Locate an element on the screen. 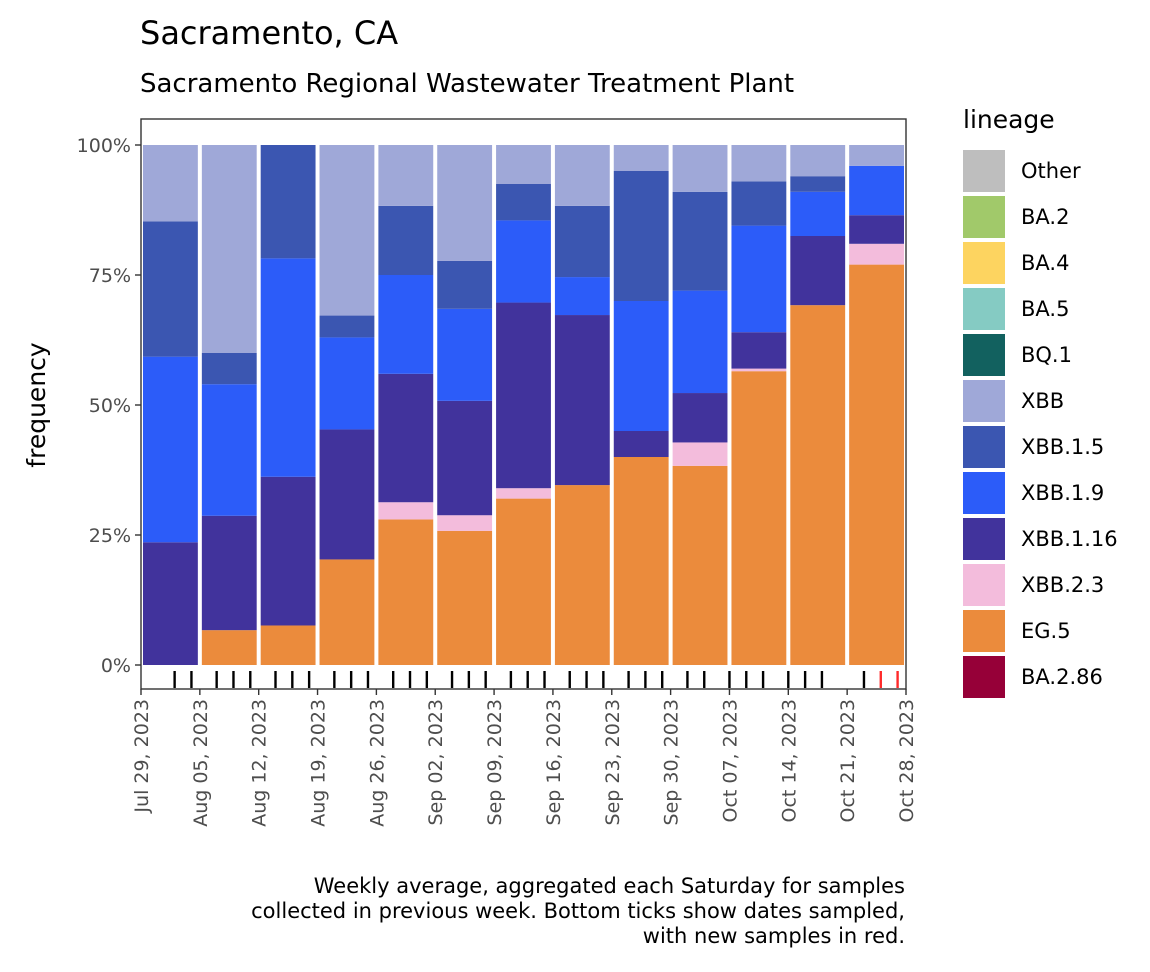  x-tick-label: Sep 02, 2023 is located at coordinates (436, 762).